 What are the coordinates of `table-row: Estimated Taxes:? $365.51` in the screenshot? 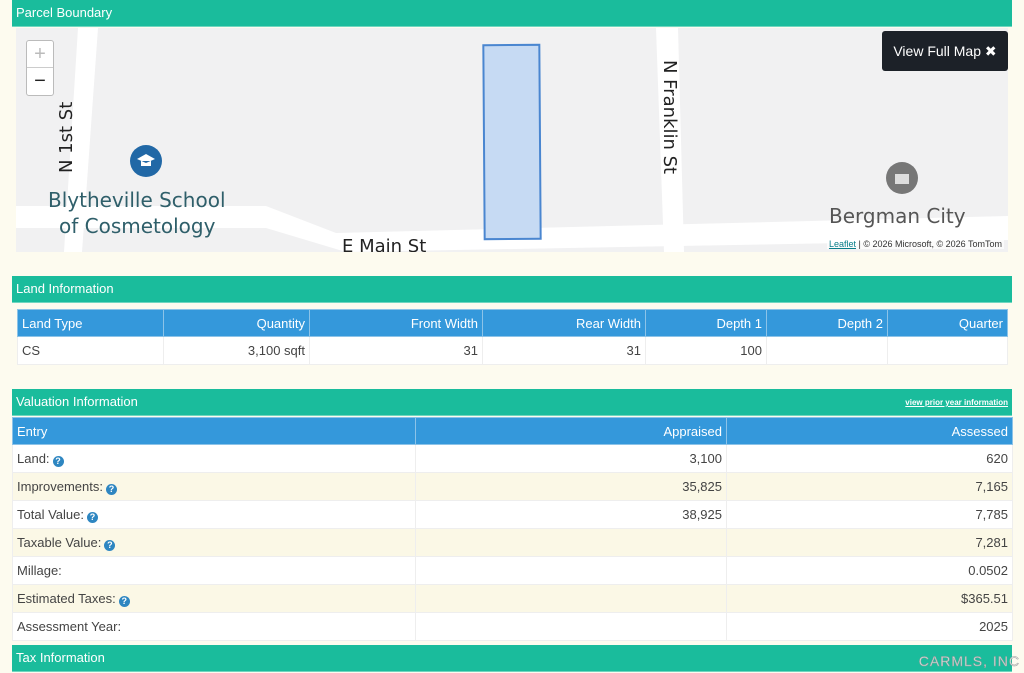 It's located at (512, 598).